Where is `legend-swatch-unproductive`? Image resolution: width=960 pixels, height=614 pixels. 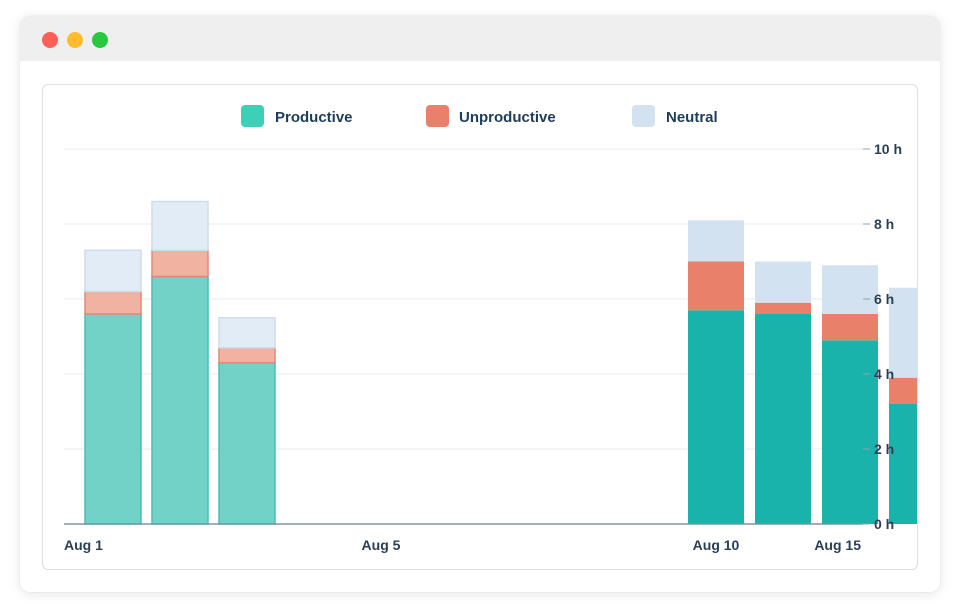
legend-swatch-unproductive is located at coordinates (437, 116).